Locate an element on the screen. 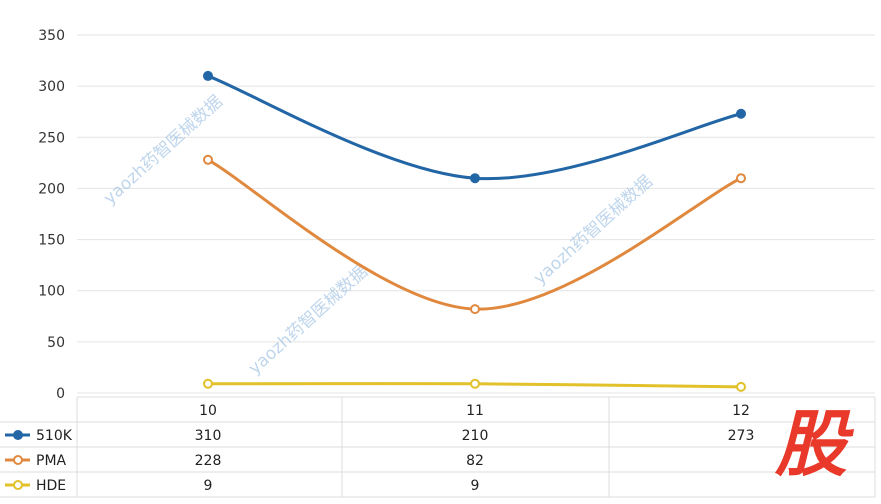 This screenshot has height=504, width=881. y-tick-label: 0 is located at coordinates (60, 394).